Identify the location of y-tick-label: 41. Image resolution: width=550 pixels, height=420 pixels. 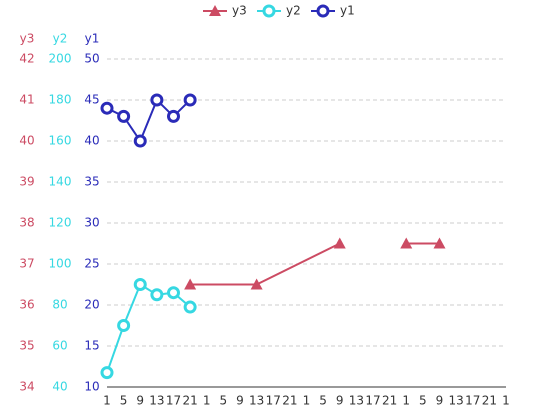
(26, 100).